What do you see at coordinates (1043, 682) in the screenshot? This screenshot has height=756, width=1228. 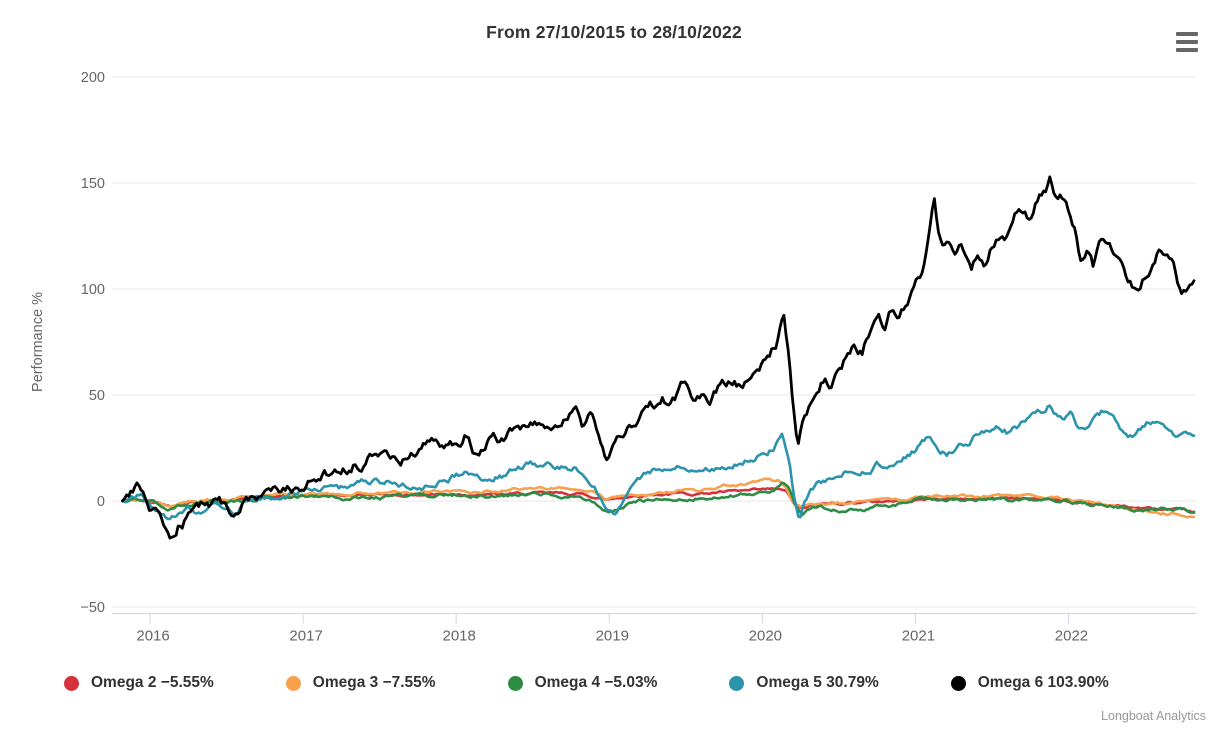 I see `legend-item-label: Omega 6 103.90%` at bounding box center [1043, 682].